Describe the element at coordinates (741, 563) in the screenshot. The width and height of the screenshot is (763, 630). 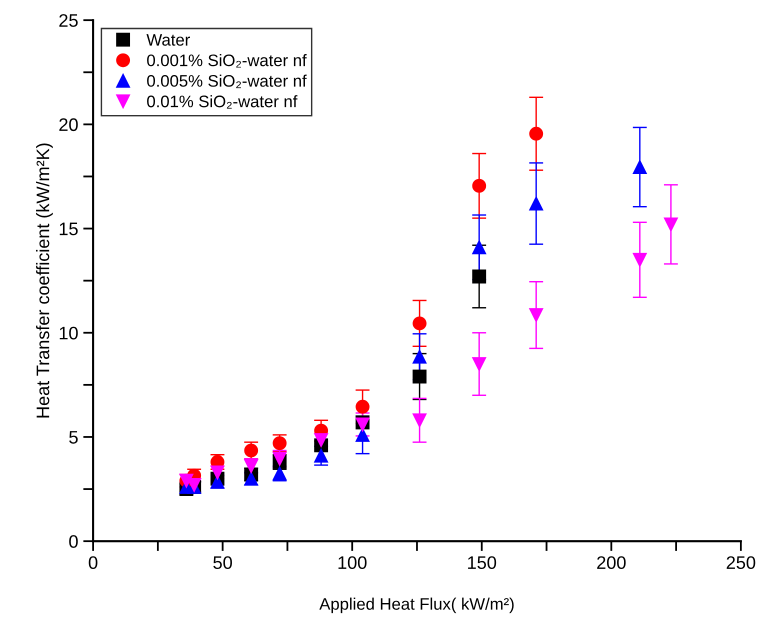
I see `x-tick-label: 250` at that location.